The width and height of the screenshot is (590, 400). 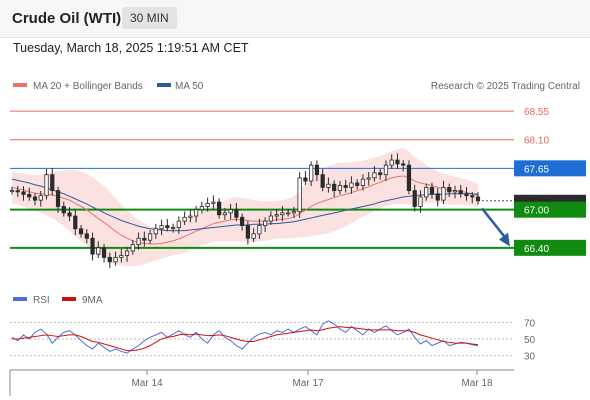 What do you see at coordinates (536, 249) in the screenshot?
I see `level-label-66.40: 66.40` at bounding box center [536, 249].